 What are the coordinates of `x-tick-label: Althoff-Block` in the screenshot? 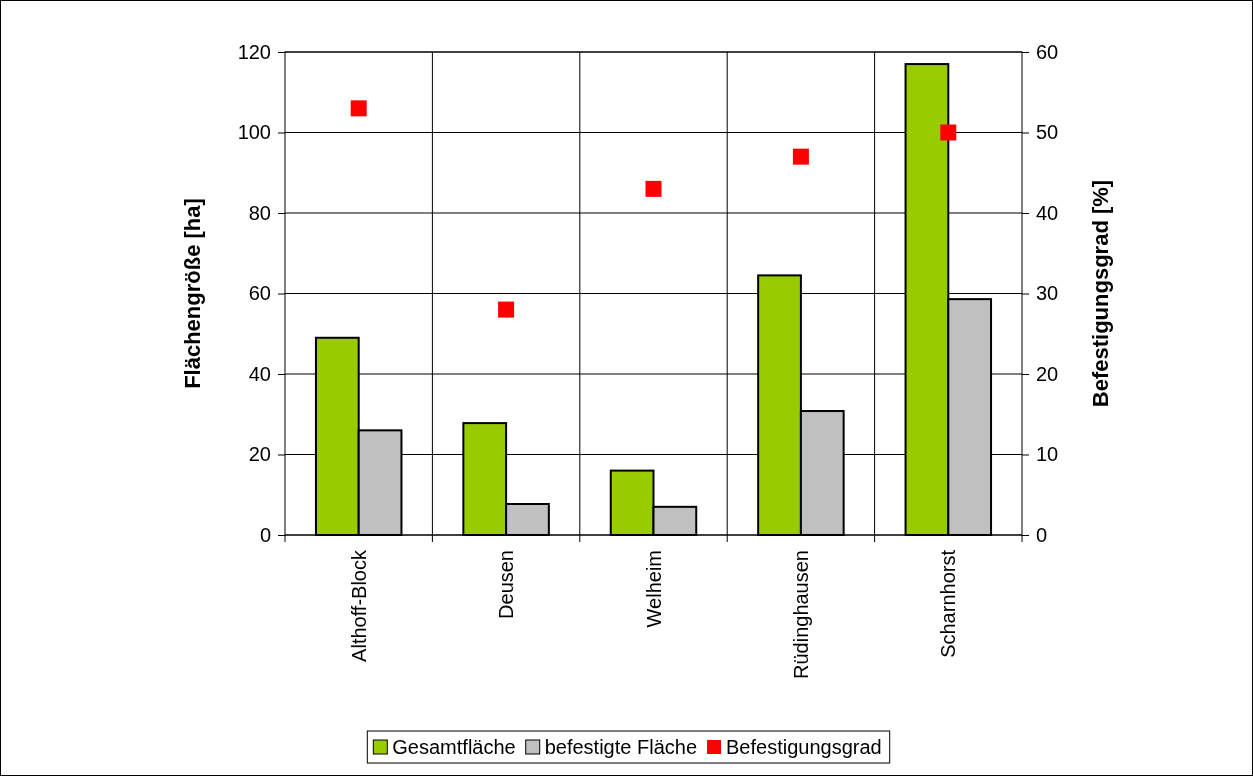 It's located at (358, 605).